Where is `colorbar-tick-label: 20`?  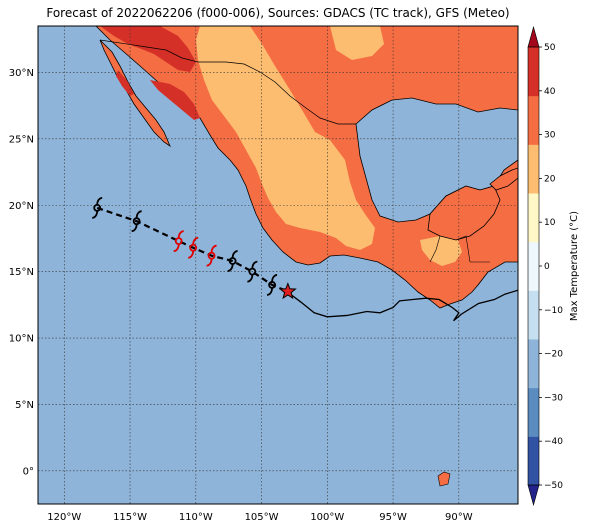
colorbar-tick-label: 20 is located at coordinates (550, 179).